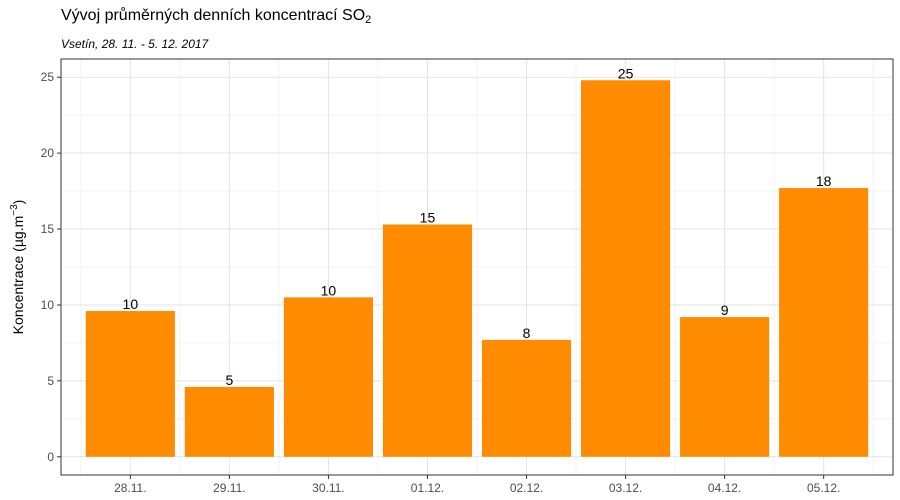 This screenshot has width=900, height=500. Describe the element at coordinates (428, 217) in the screenshot. I see `data-label: 15` at that location.